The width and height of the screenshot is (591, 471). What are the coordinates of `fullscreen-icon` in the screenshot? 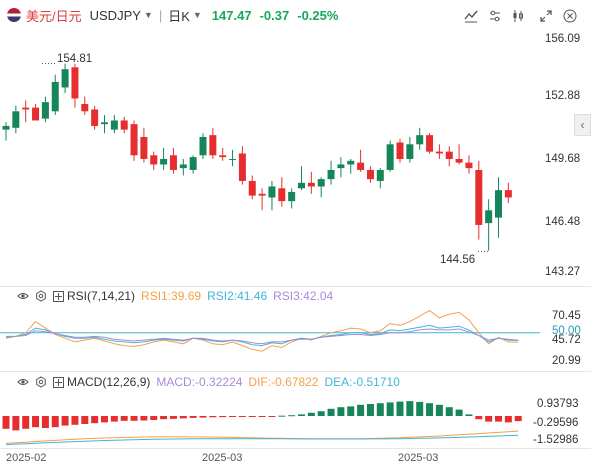 It's located at (546, 16).